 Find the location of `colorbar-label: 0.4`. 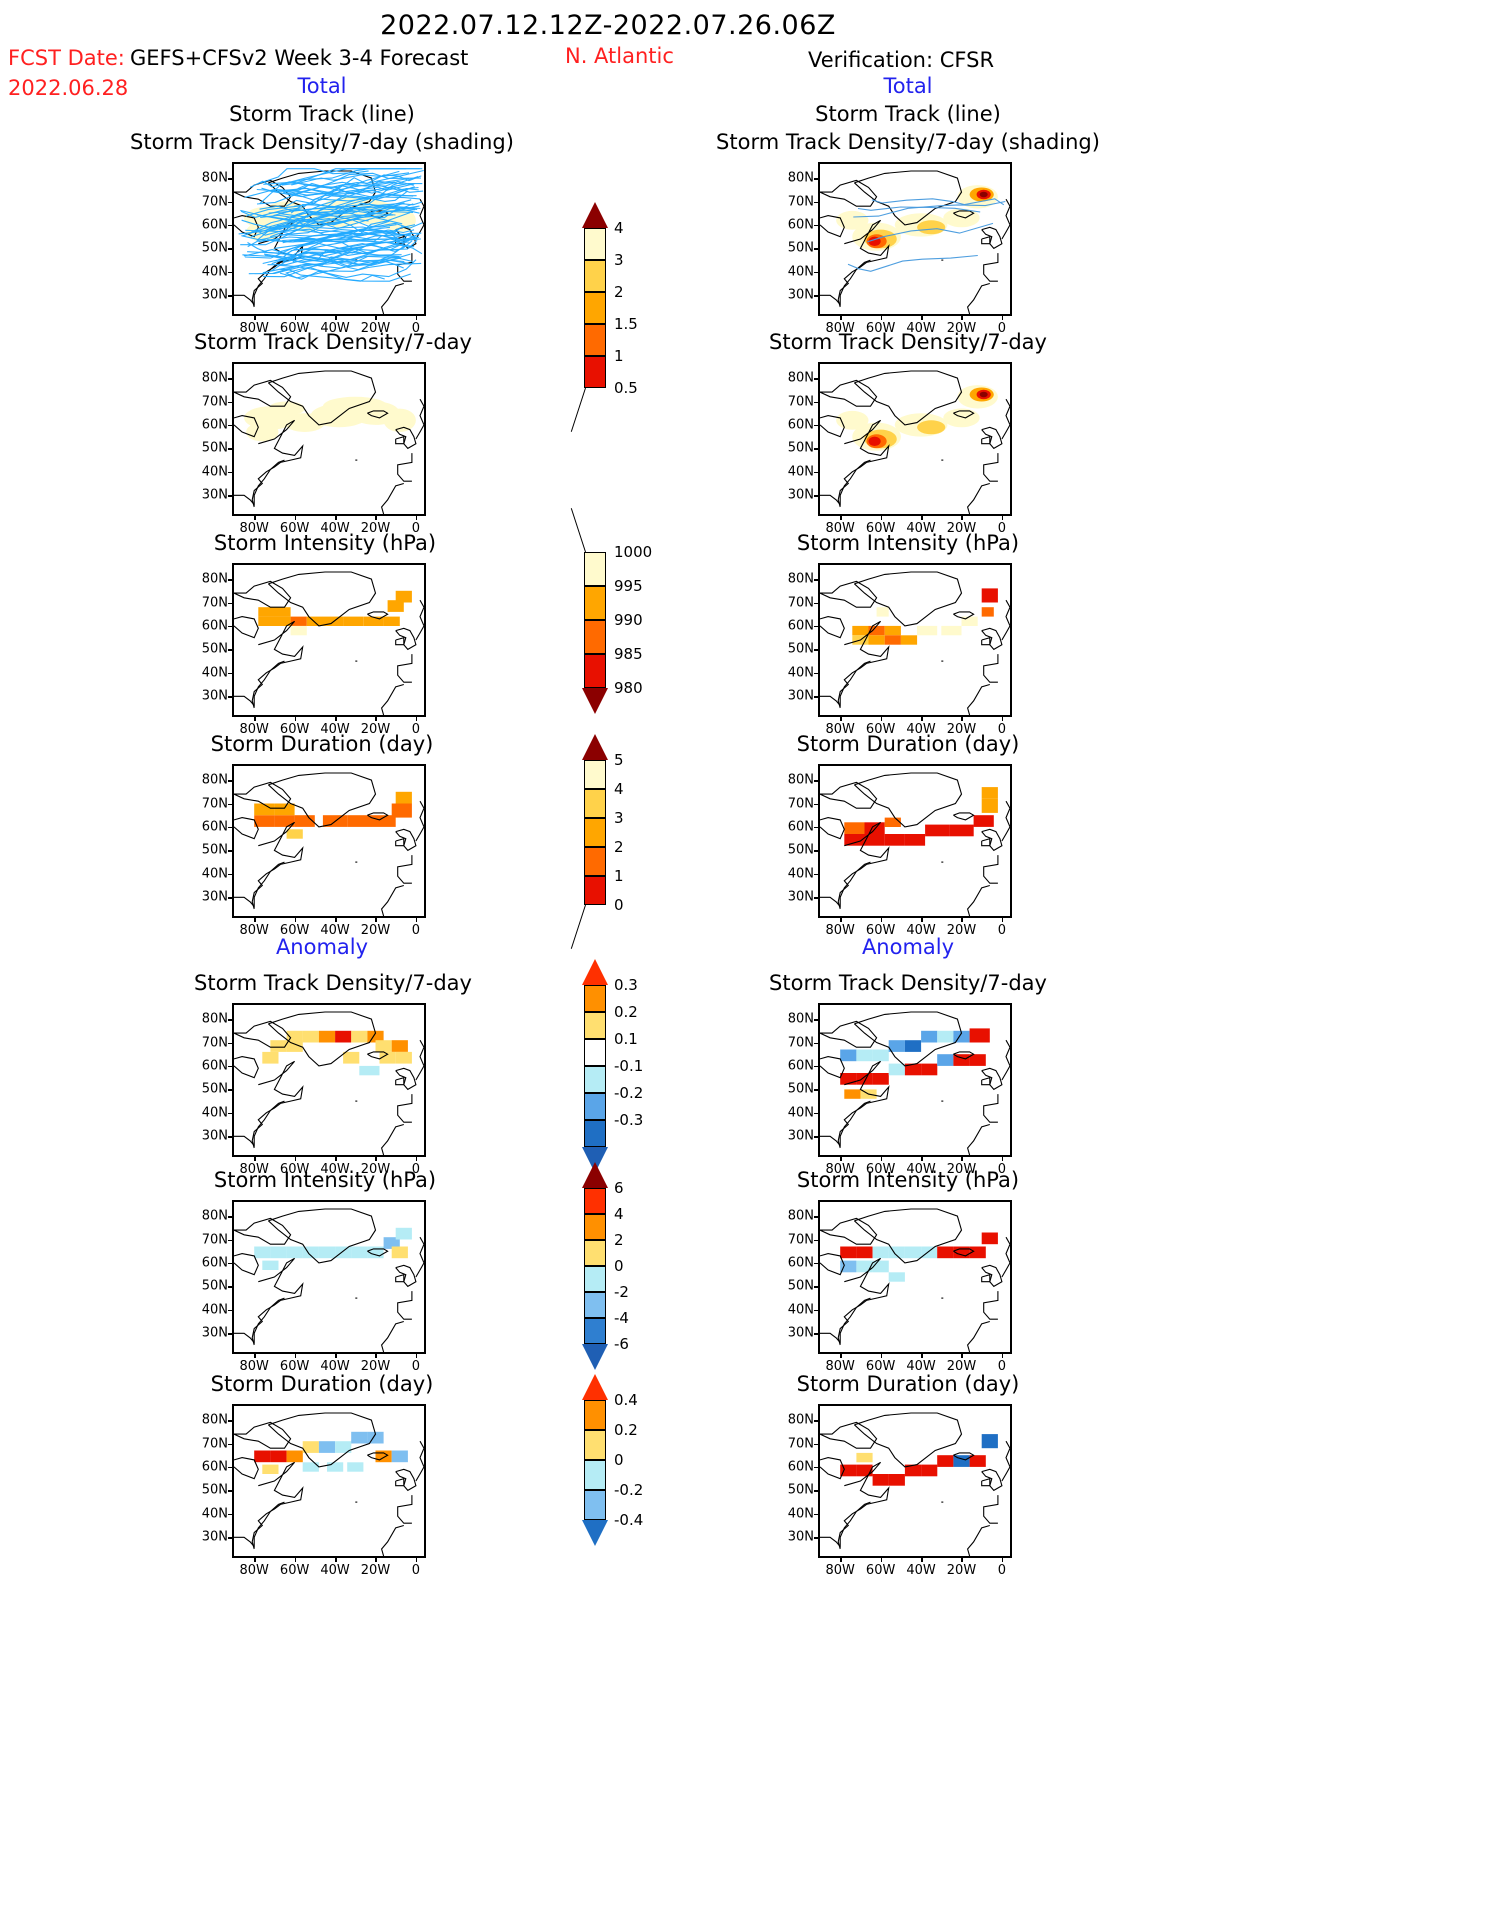

colorbar-label: 0.4 is located at coordinates (626, 1400).